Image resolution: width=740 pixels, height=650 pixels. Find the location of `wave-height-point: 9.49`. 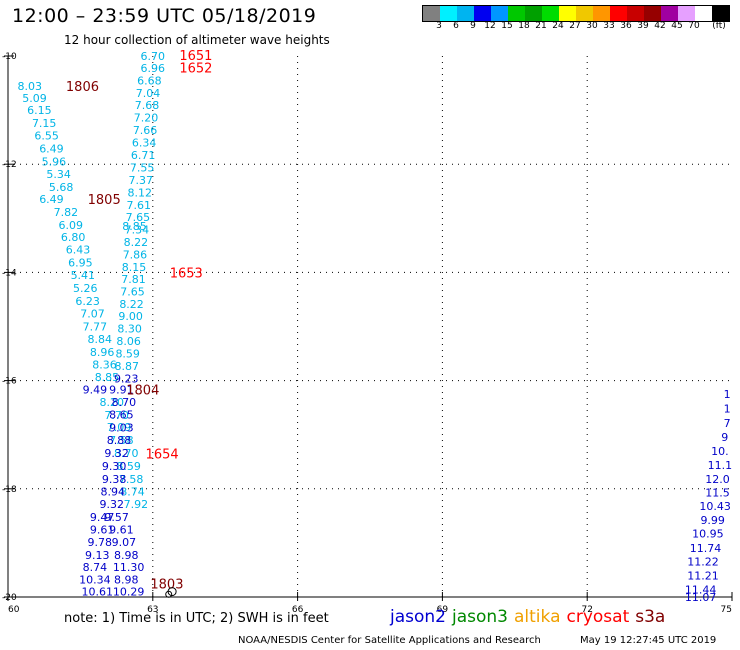

wave-height-point: 9.49 is located at coordinates (95, 389).